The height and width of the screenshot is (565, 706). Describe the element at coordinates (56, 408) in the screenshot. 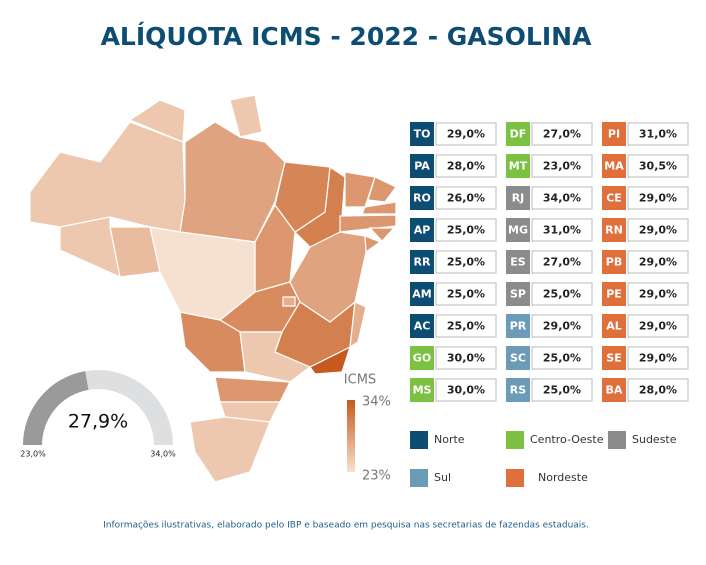

I see `gauge-fill` at that location.